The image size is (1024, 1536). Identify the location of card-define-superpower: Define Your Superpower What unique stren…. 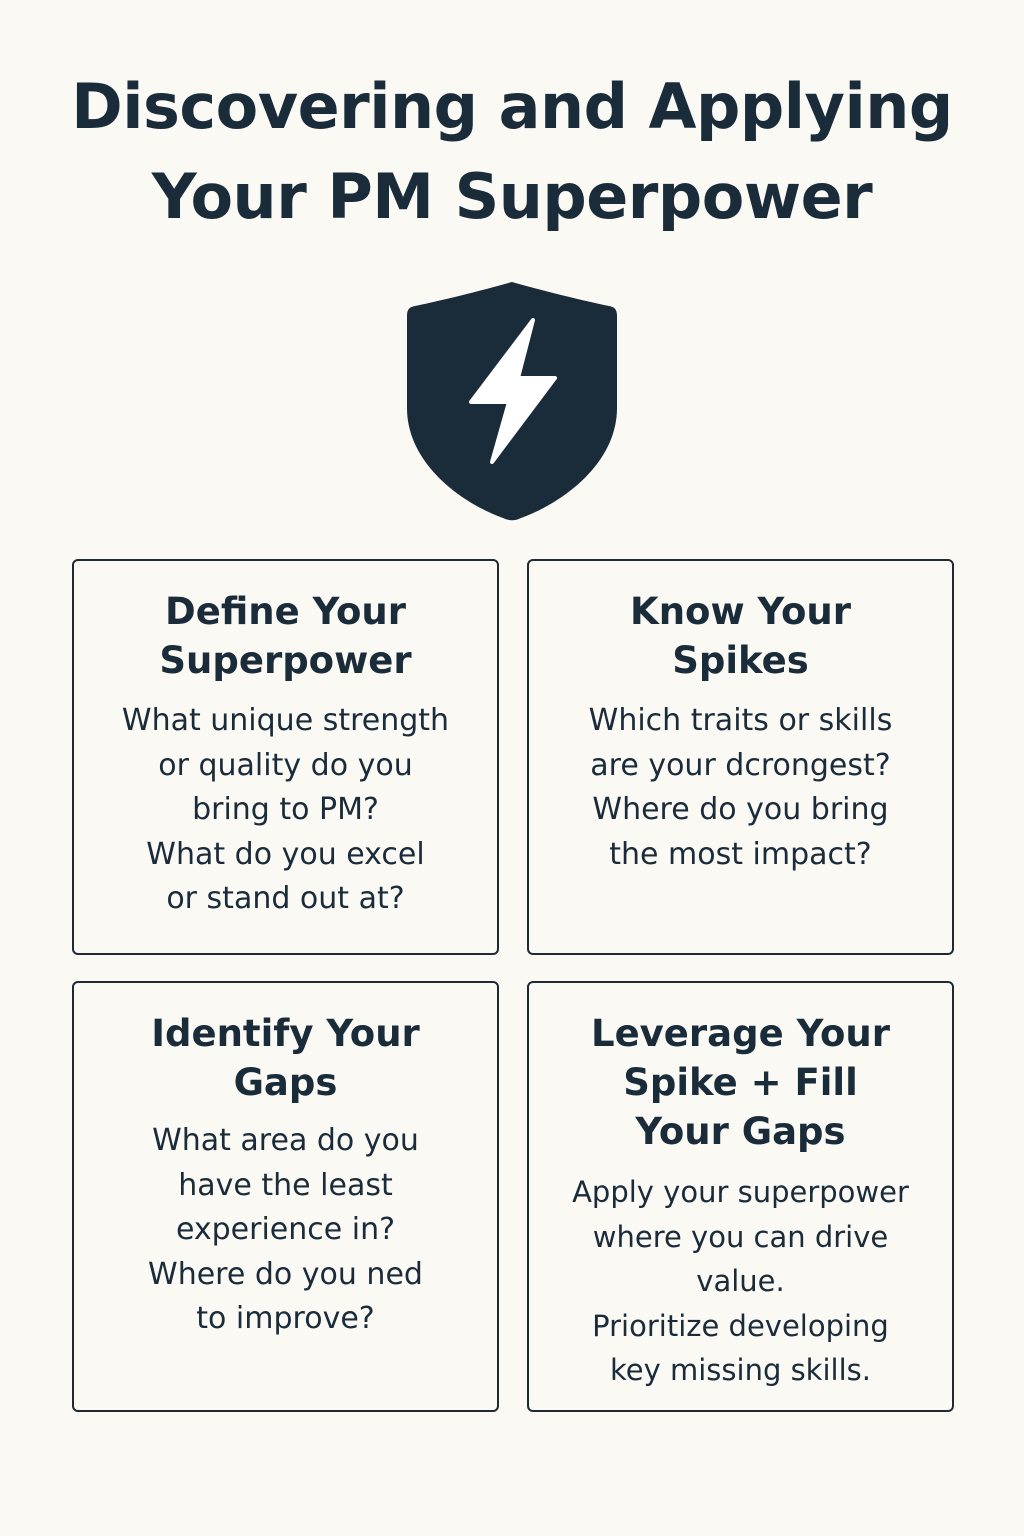
(285, 757).